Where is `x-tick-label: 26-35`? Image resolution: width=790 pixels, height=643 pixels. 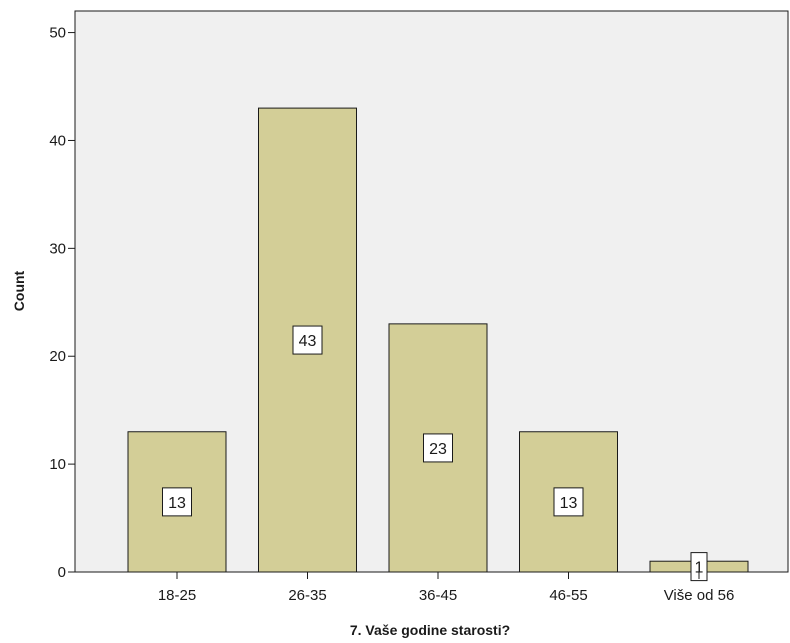
x-tick-label: 26-35 is located at coordinates (307, 595).